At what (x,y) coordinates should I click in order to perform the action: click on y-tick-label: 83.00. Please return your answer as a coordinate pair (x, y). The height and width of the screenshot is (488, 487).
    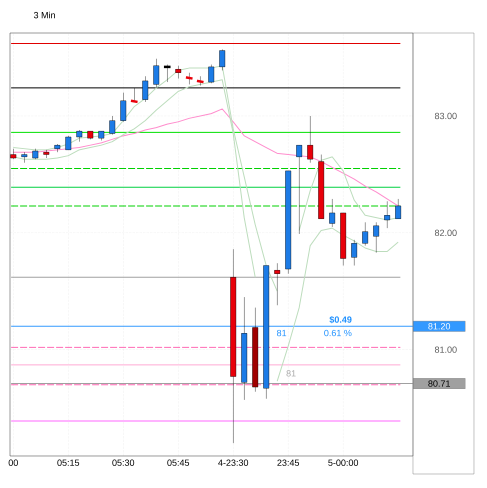
    Looking at the image, I should click on (445, 116).